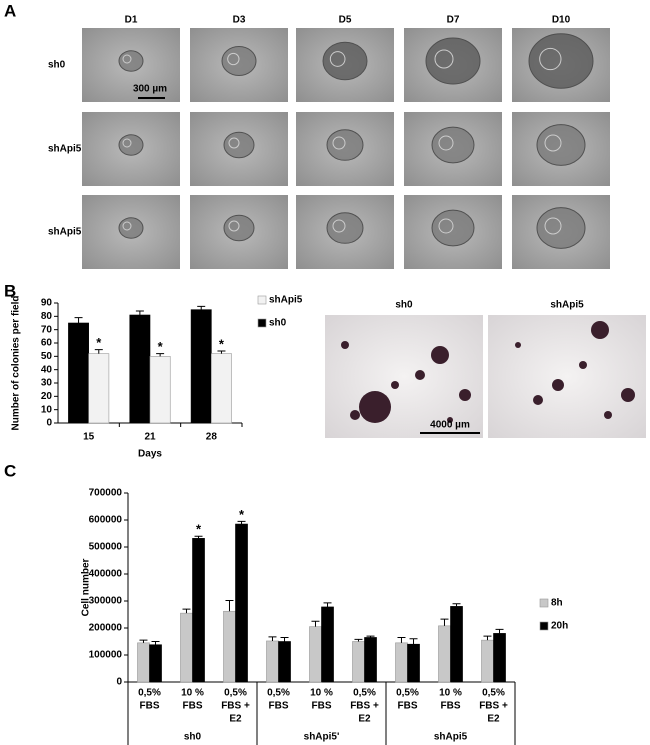  What do you see at coordinates (106, 601) in the screenshot?
I see `y-tick-label: 300000` at bounding box center [106, 601].